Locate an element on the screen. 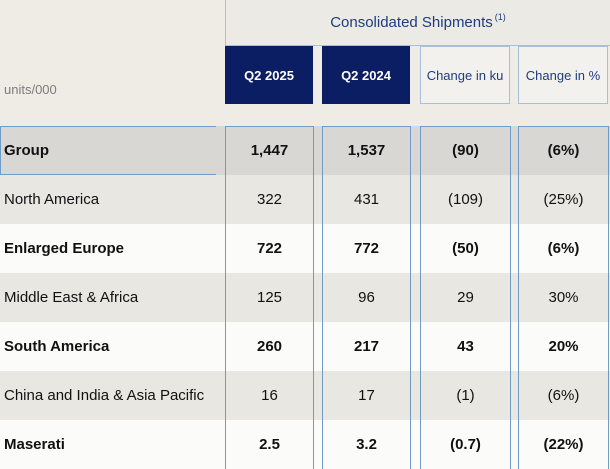  cell-change-pct: 20% is located at coordinates (563, 346).